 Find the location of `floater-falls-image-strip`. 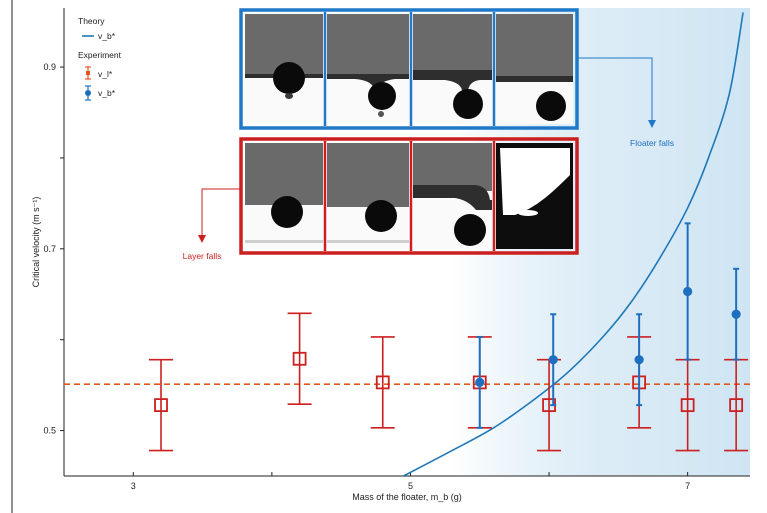

floater-falls-image-strip is located at coordinates (409, 69).